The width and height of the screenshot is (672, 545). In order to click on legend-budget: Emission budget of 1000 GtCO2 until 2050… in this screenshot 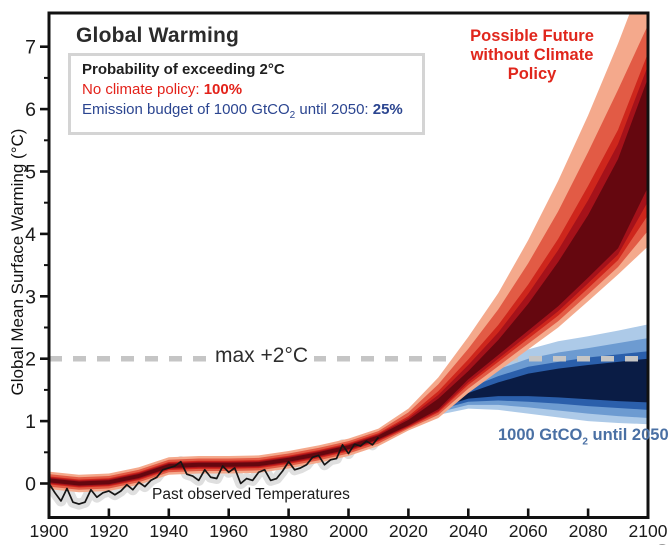, I will do `click(242, 111)`.